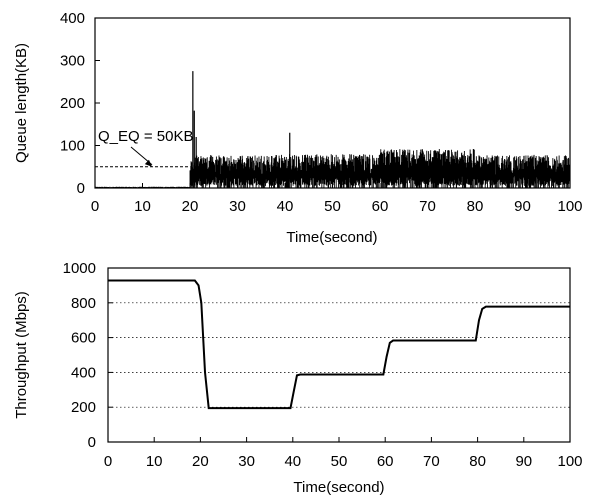 The height and width of the screenshot is (497, 595). What do you see at coordinates (72, 146) in the screenshot?
I see `queue-y-tick-label: 100` at bounding box center [72, 146].